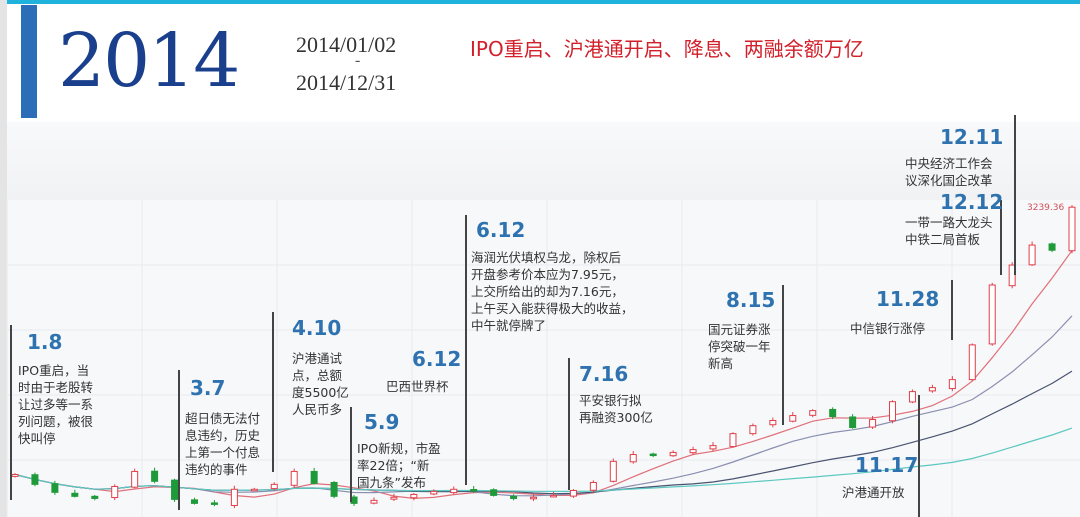 This screenshot has height=517, width=1080. What do you see at coordinates (887, 465) in the screenshot?
I see `event-date: 11.17` at bounding box center [887, 465].